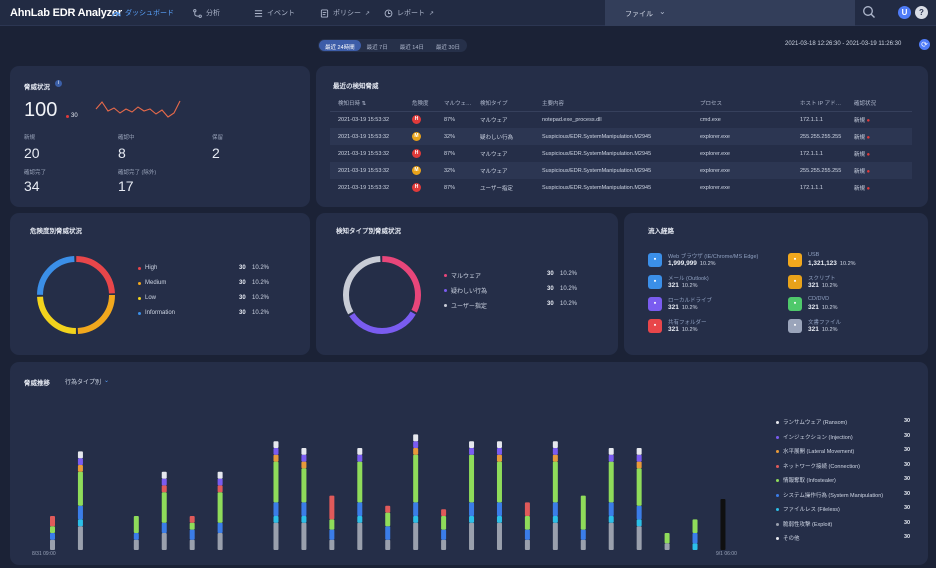 This screenshot has width=936, height=568. Describe the element at coordinates (853, 262) in the screenshot. I see `inflow-item: ▪ USB 1,321,123 10.2%` at that location.